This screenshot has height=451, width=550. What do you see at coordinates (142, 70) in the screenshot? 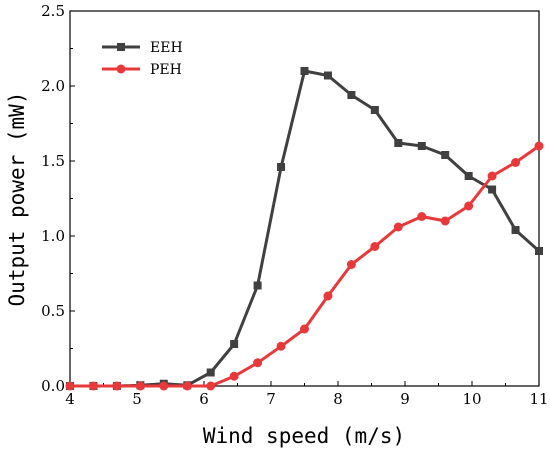
I see `legend-item-peh: PEH` at bounding box center [142, 70].